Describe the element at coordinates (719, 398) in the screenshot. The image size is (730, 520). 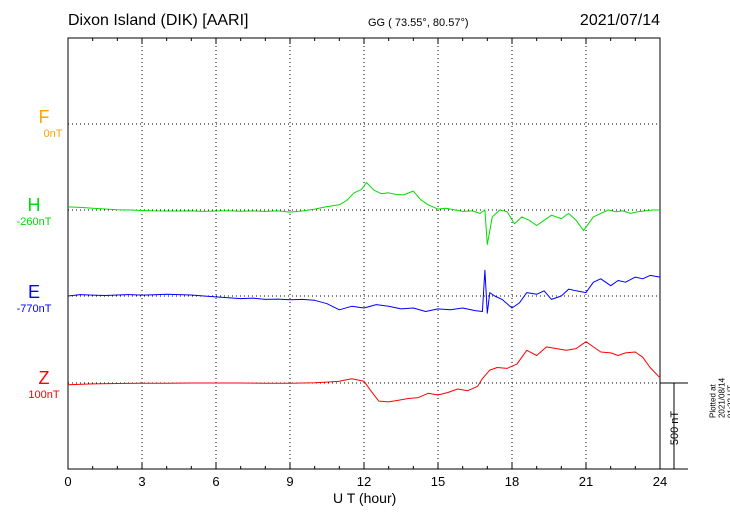
I see `plotted-timestamp: Plotted at 2021/08/14 01:32 UT` at that location.